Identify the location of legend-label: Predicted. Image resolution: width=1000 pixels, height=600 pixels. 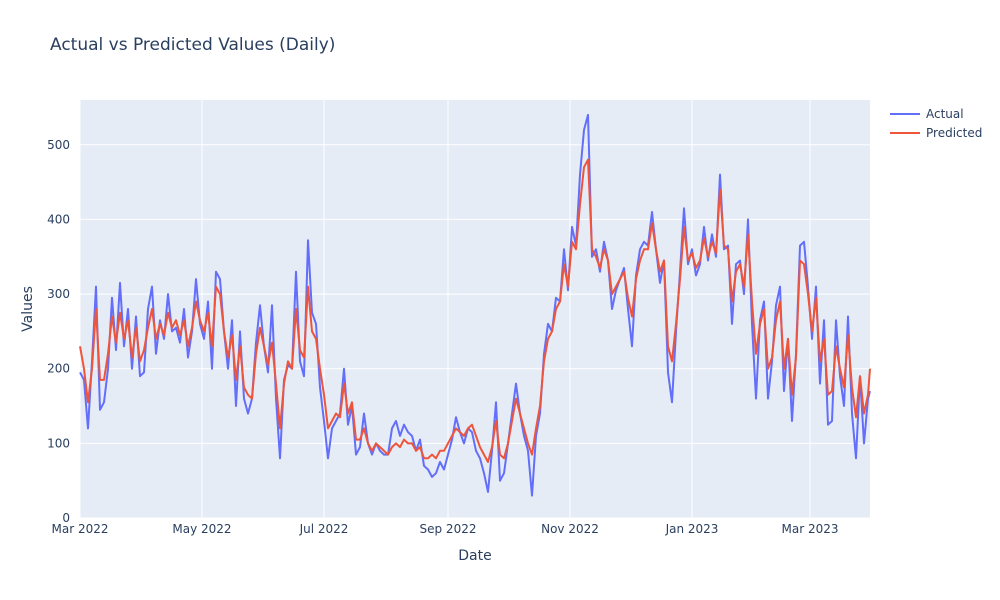
(954, 133).